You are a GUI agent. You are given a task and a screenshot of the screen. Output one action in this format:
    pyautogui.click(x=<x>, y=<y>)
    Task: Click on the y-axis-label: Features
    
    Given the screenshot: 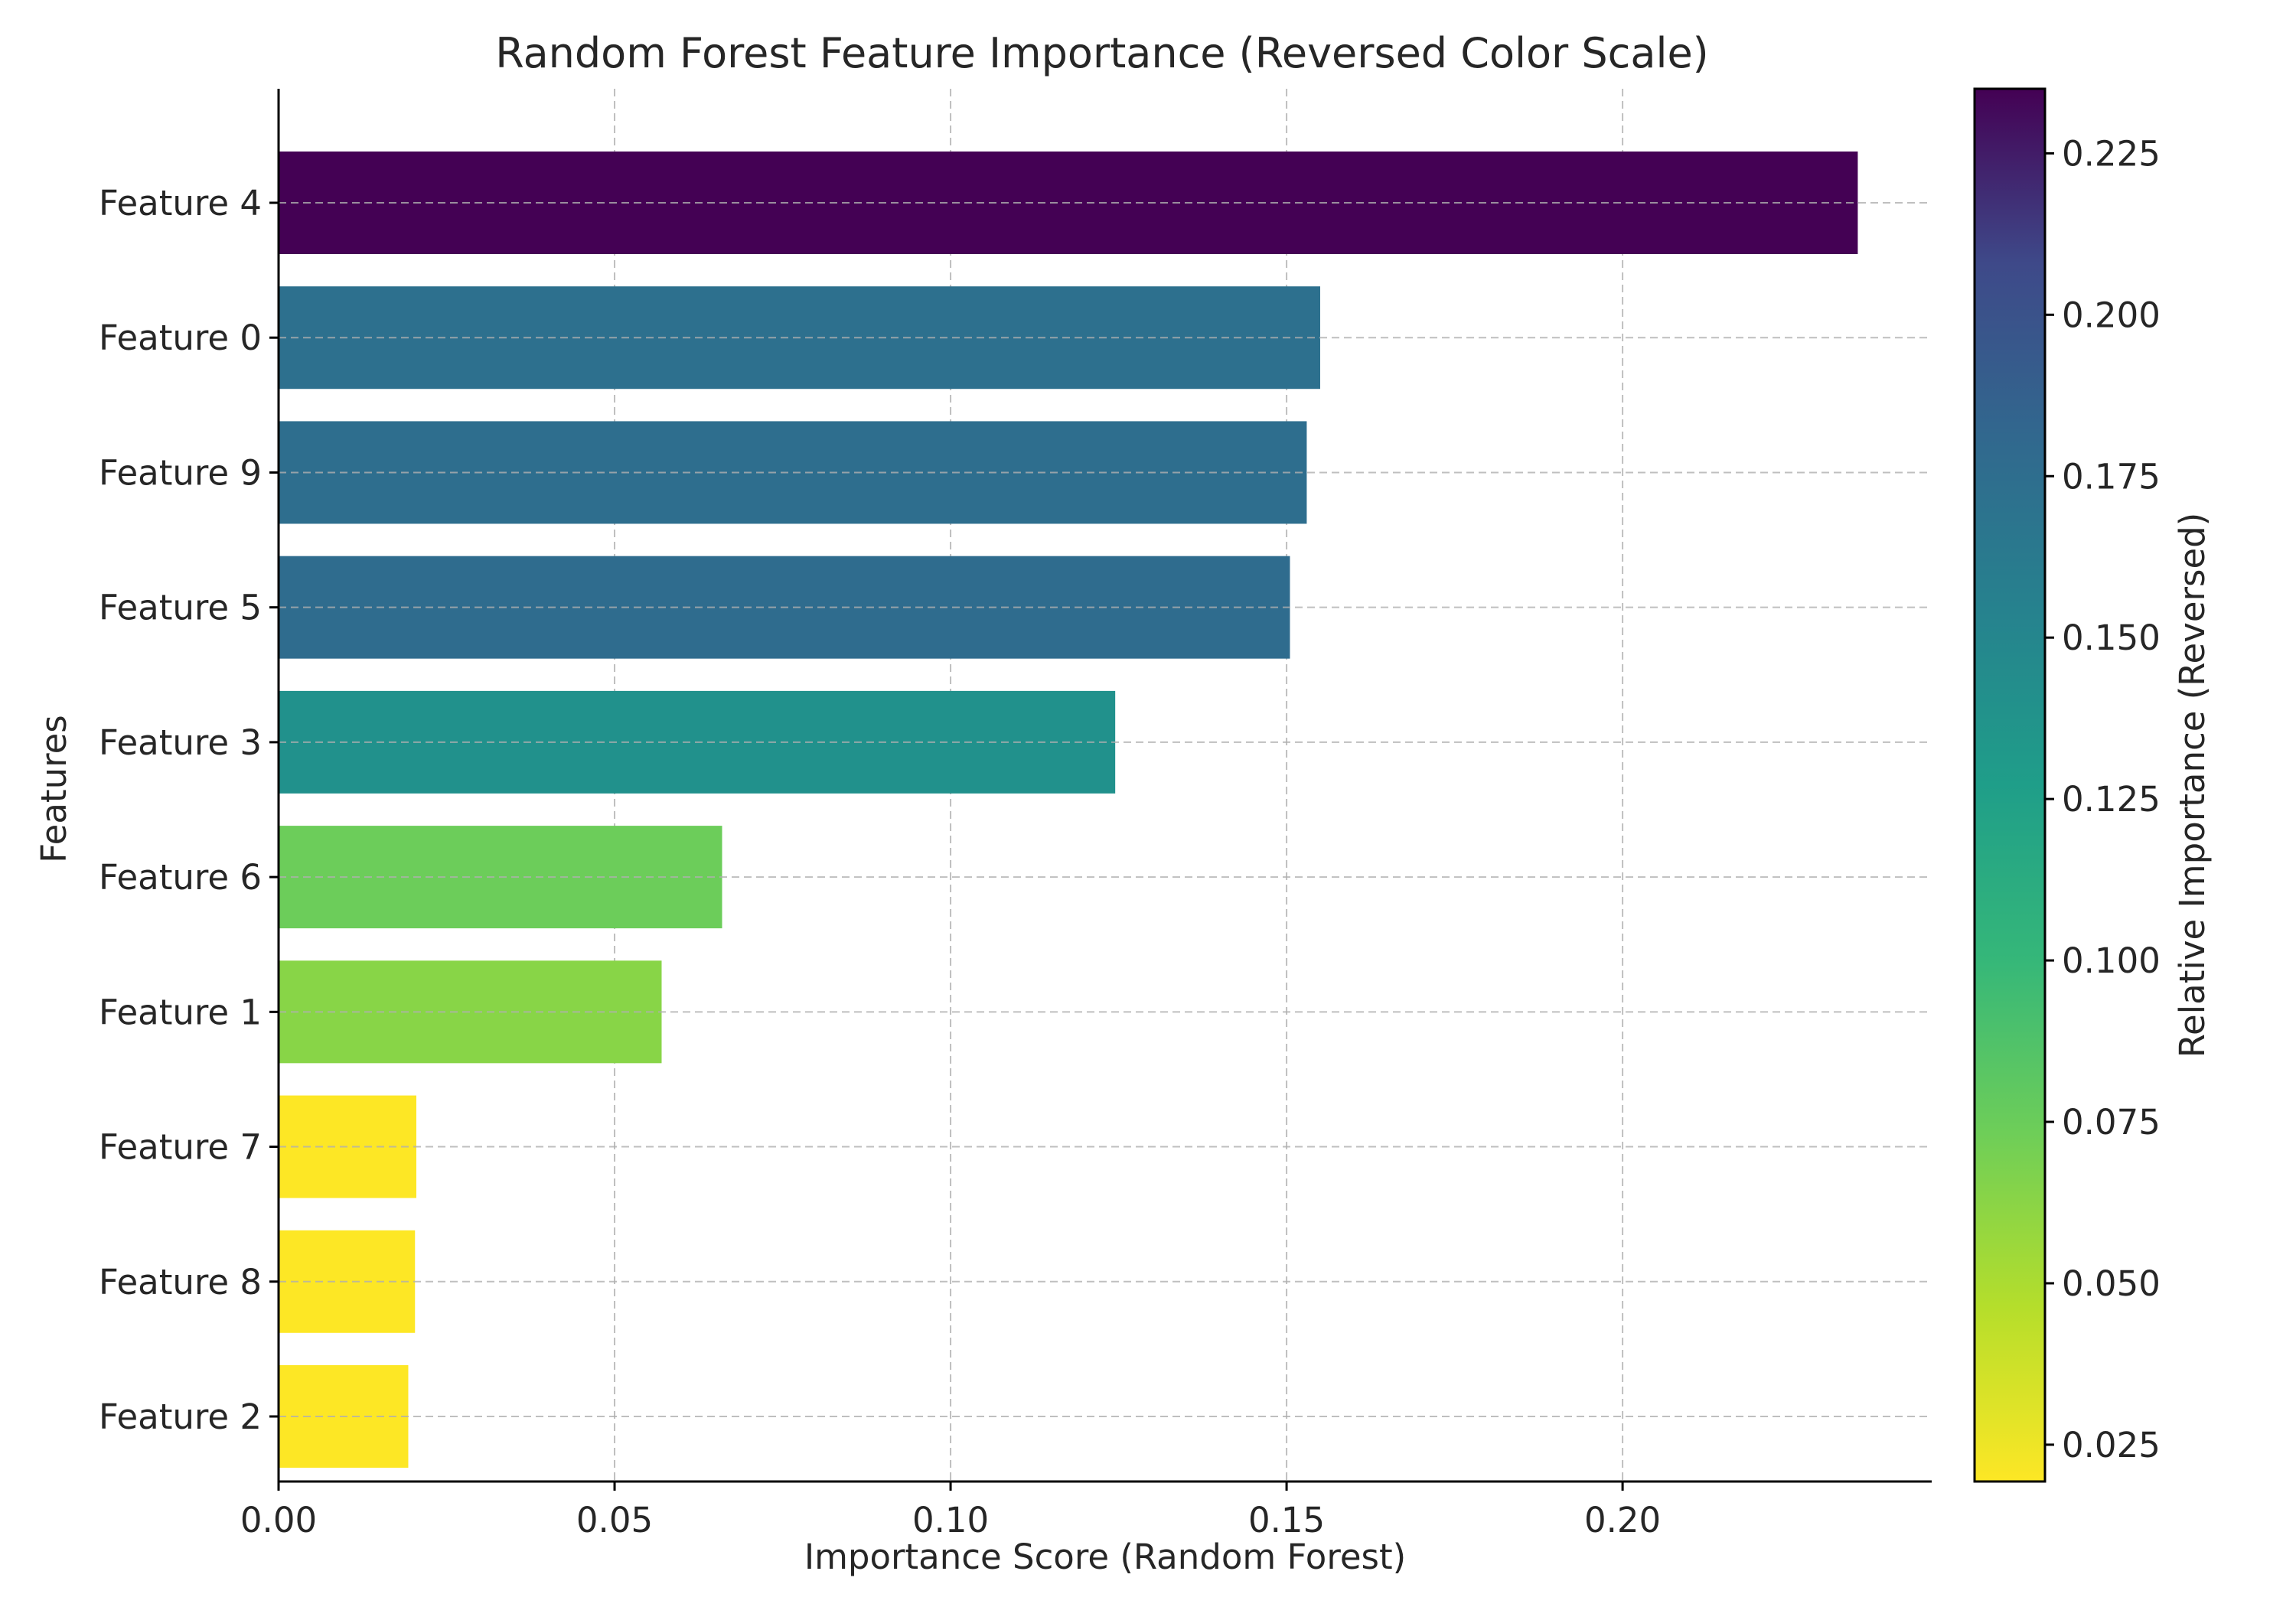 What is the action you would take?
    pyautogui.click(x=54, y=789)
    